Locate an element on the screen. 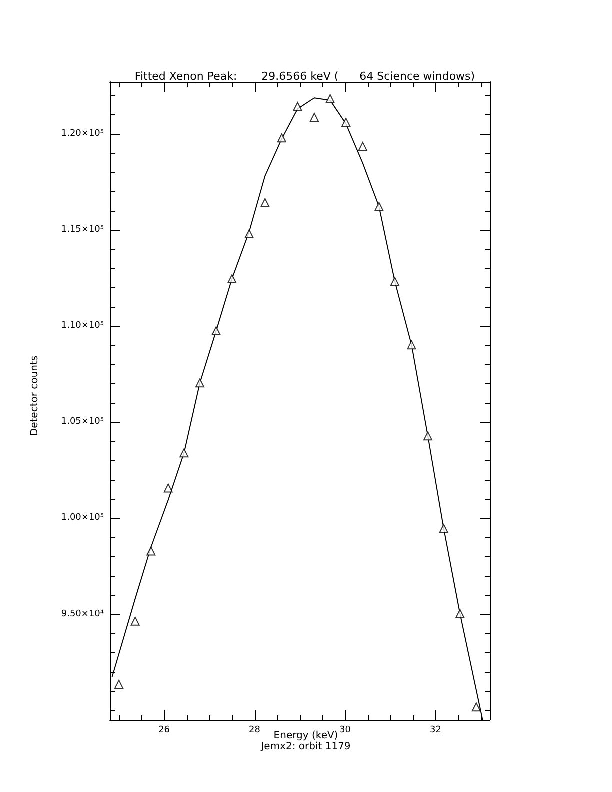  x-axis-title: Energy (keV) is located at coordinates (306, 736).